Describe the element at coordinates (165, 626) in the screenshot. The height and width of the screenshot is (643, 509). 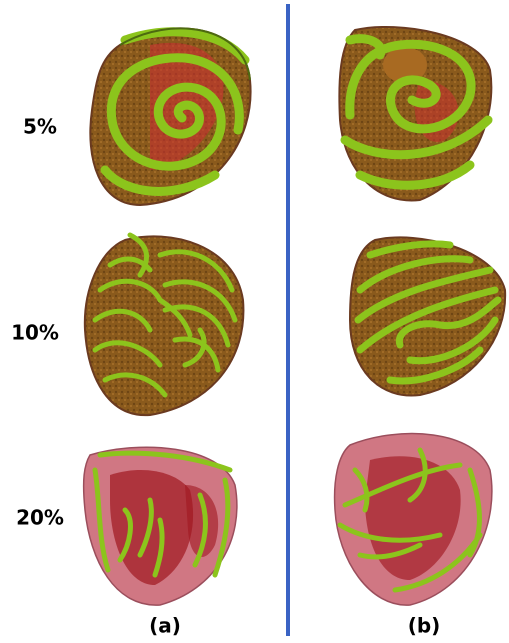
I see `column-label: (a)` at that location.